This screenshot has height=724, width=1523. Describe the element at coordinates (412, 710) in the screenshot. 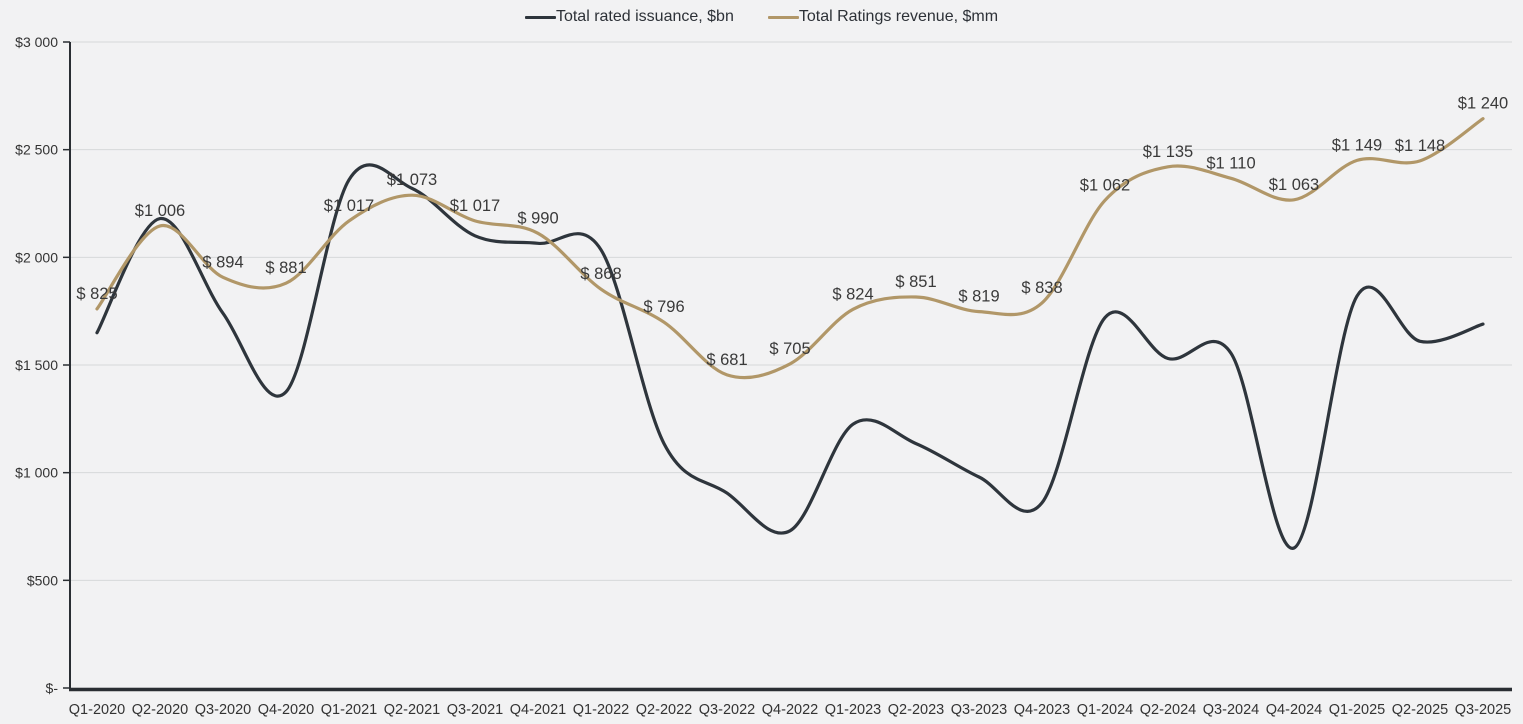

I see `x-axis-label: Q2-2021` at that location.